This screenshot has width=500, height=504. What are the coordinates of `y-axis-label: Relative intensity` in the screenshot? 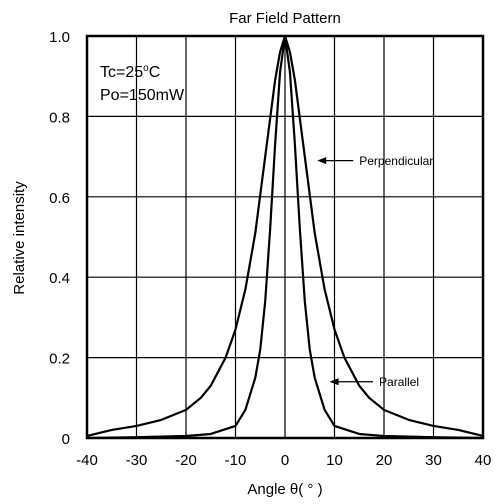 It's located at (19, 238).